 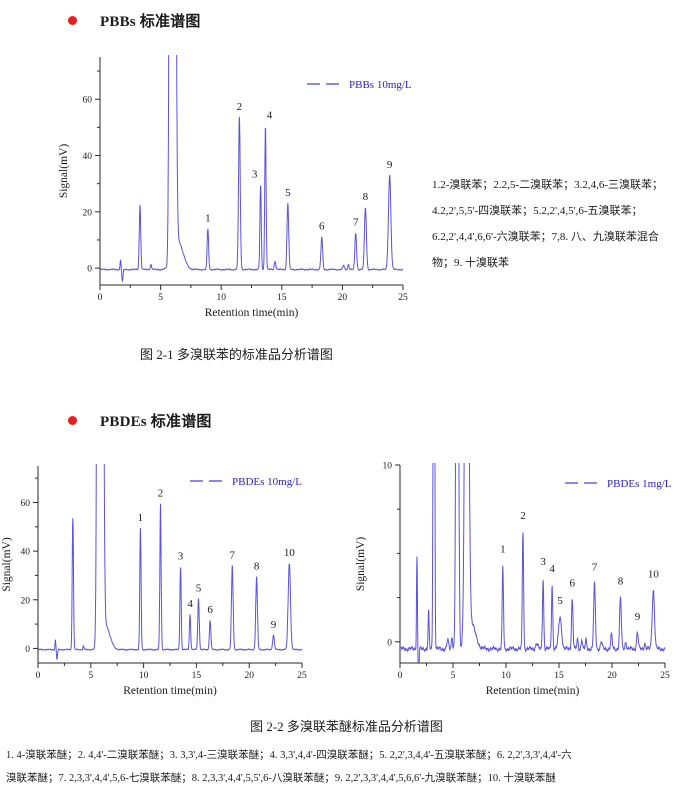 I want to click on pbb-compound-list-line: 物；9. 十溴联苯, so click(x=470, y=263).